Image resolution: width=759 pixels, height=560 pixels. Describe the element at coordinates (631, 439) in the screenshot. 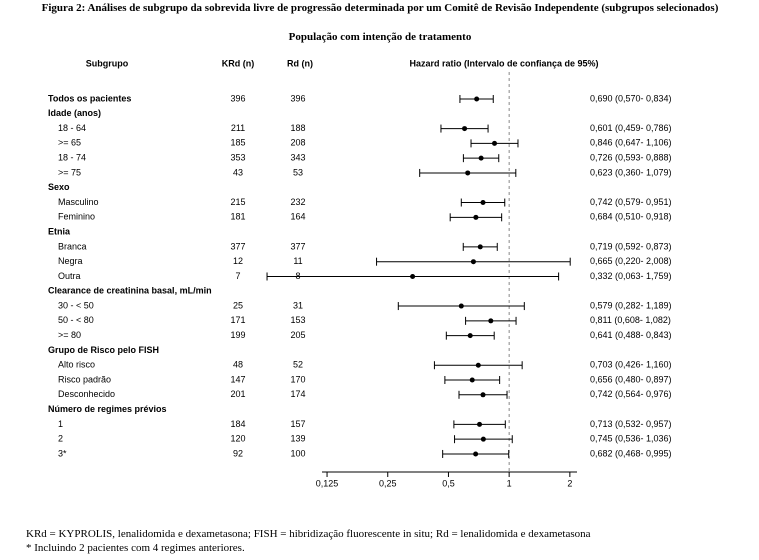

I see `hazard-ratio-label: 0,745 (0,536- 1,036)` at that location.